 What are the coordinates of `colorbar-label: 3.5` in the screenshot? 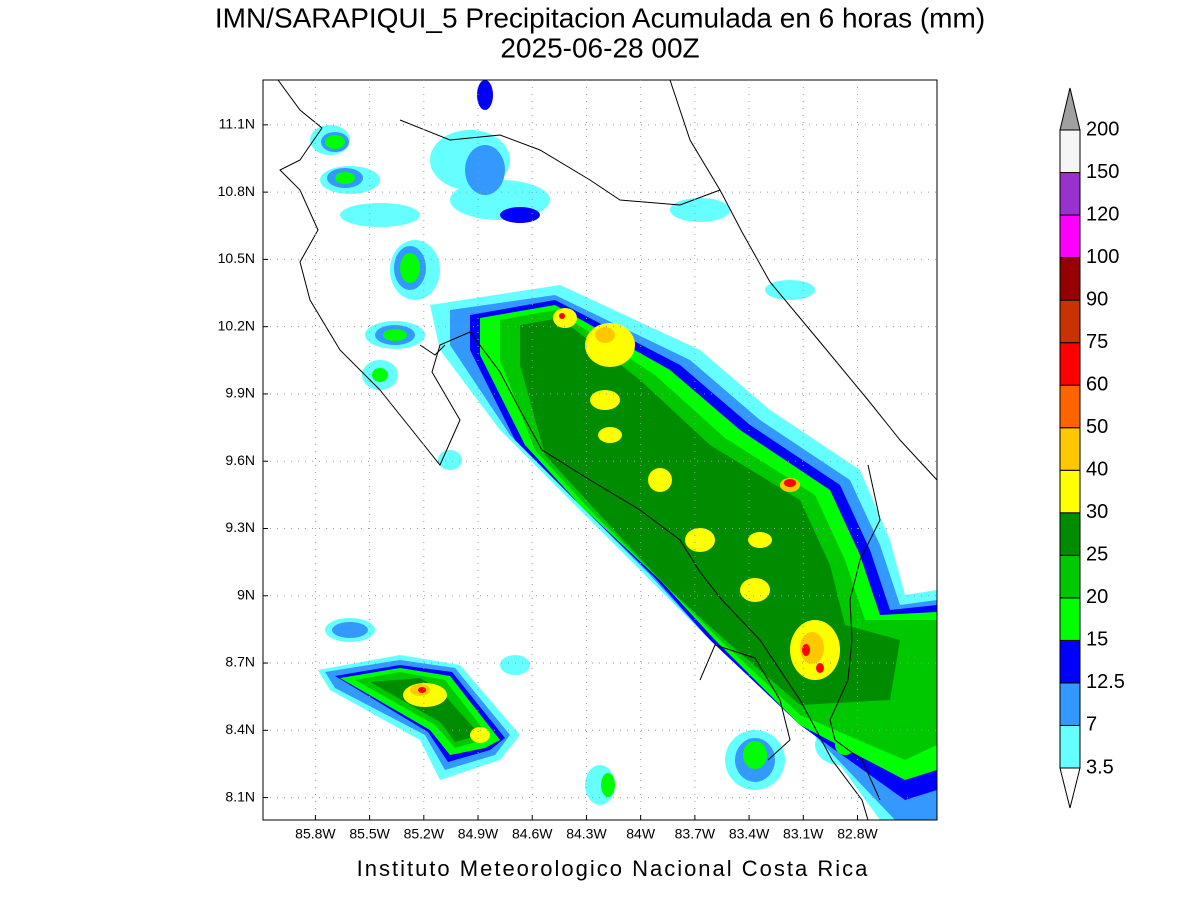 It's located at (1100, 767).